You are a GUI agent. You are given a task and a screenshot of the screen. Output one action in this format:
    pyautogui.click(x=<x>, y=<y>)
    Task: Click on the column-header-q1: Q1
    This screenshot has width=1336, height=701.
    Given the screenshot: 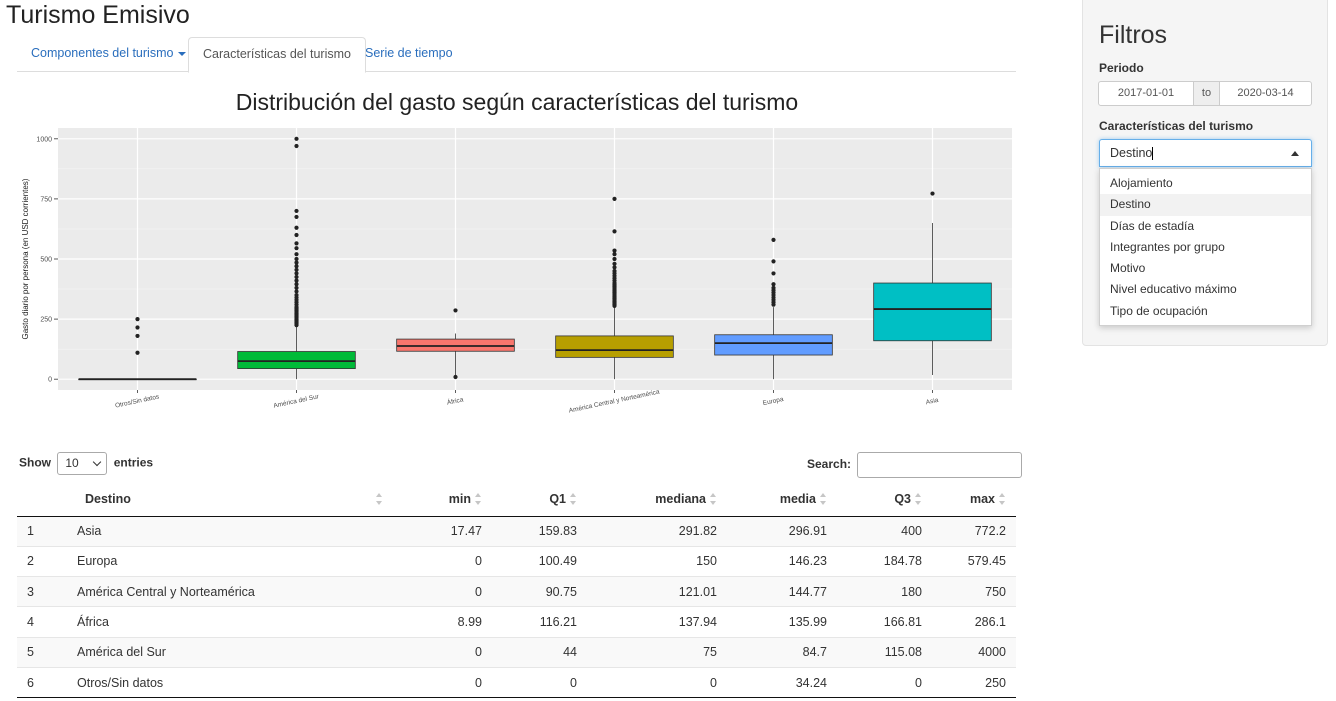 What is the action you would take?
    pyautogui.click(x=539, y=499)
    